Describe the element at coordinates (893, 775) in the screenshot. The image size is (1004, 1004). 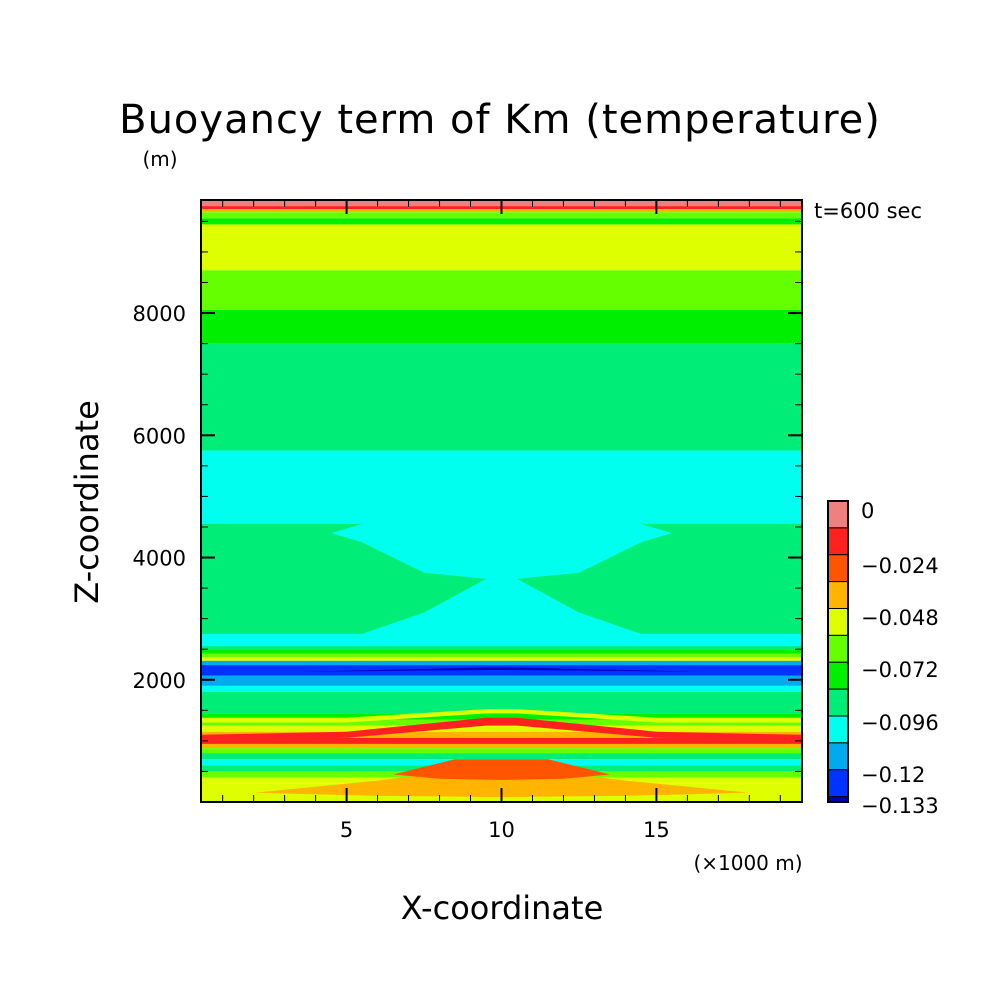
I see `colorbar-label: −0.12` at that location.